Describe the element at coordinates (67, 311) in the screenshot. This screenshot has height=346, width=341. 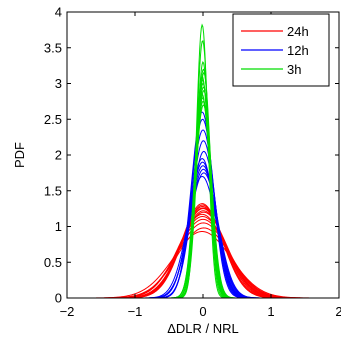
I see `x-tick-label: −2` at that location.